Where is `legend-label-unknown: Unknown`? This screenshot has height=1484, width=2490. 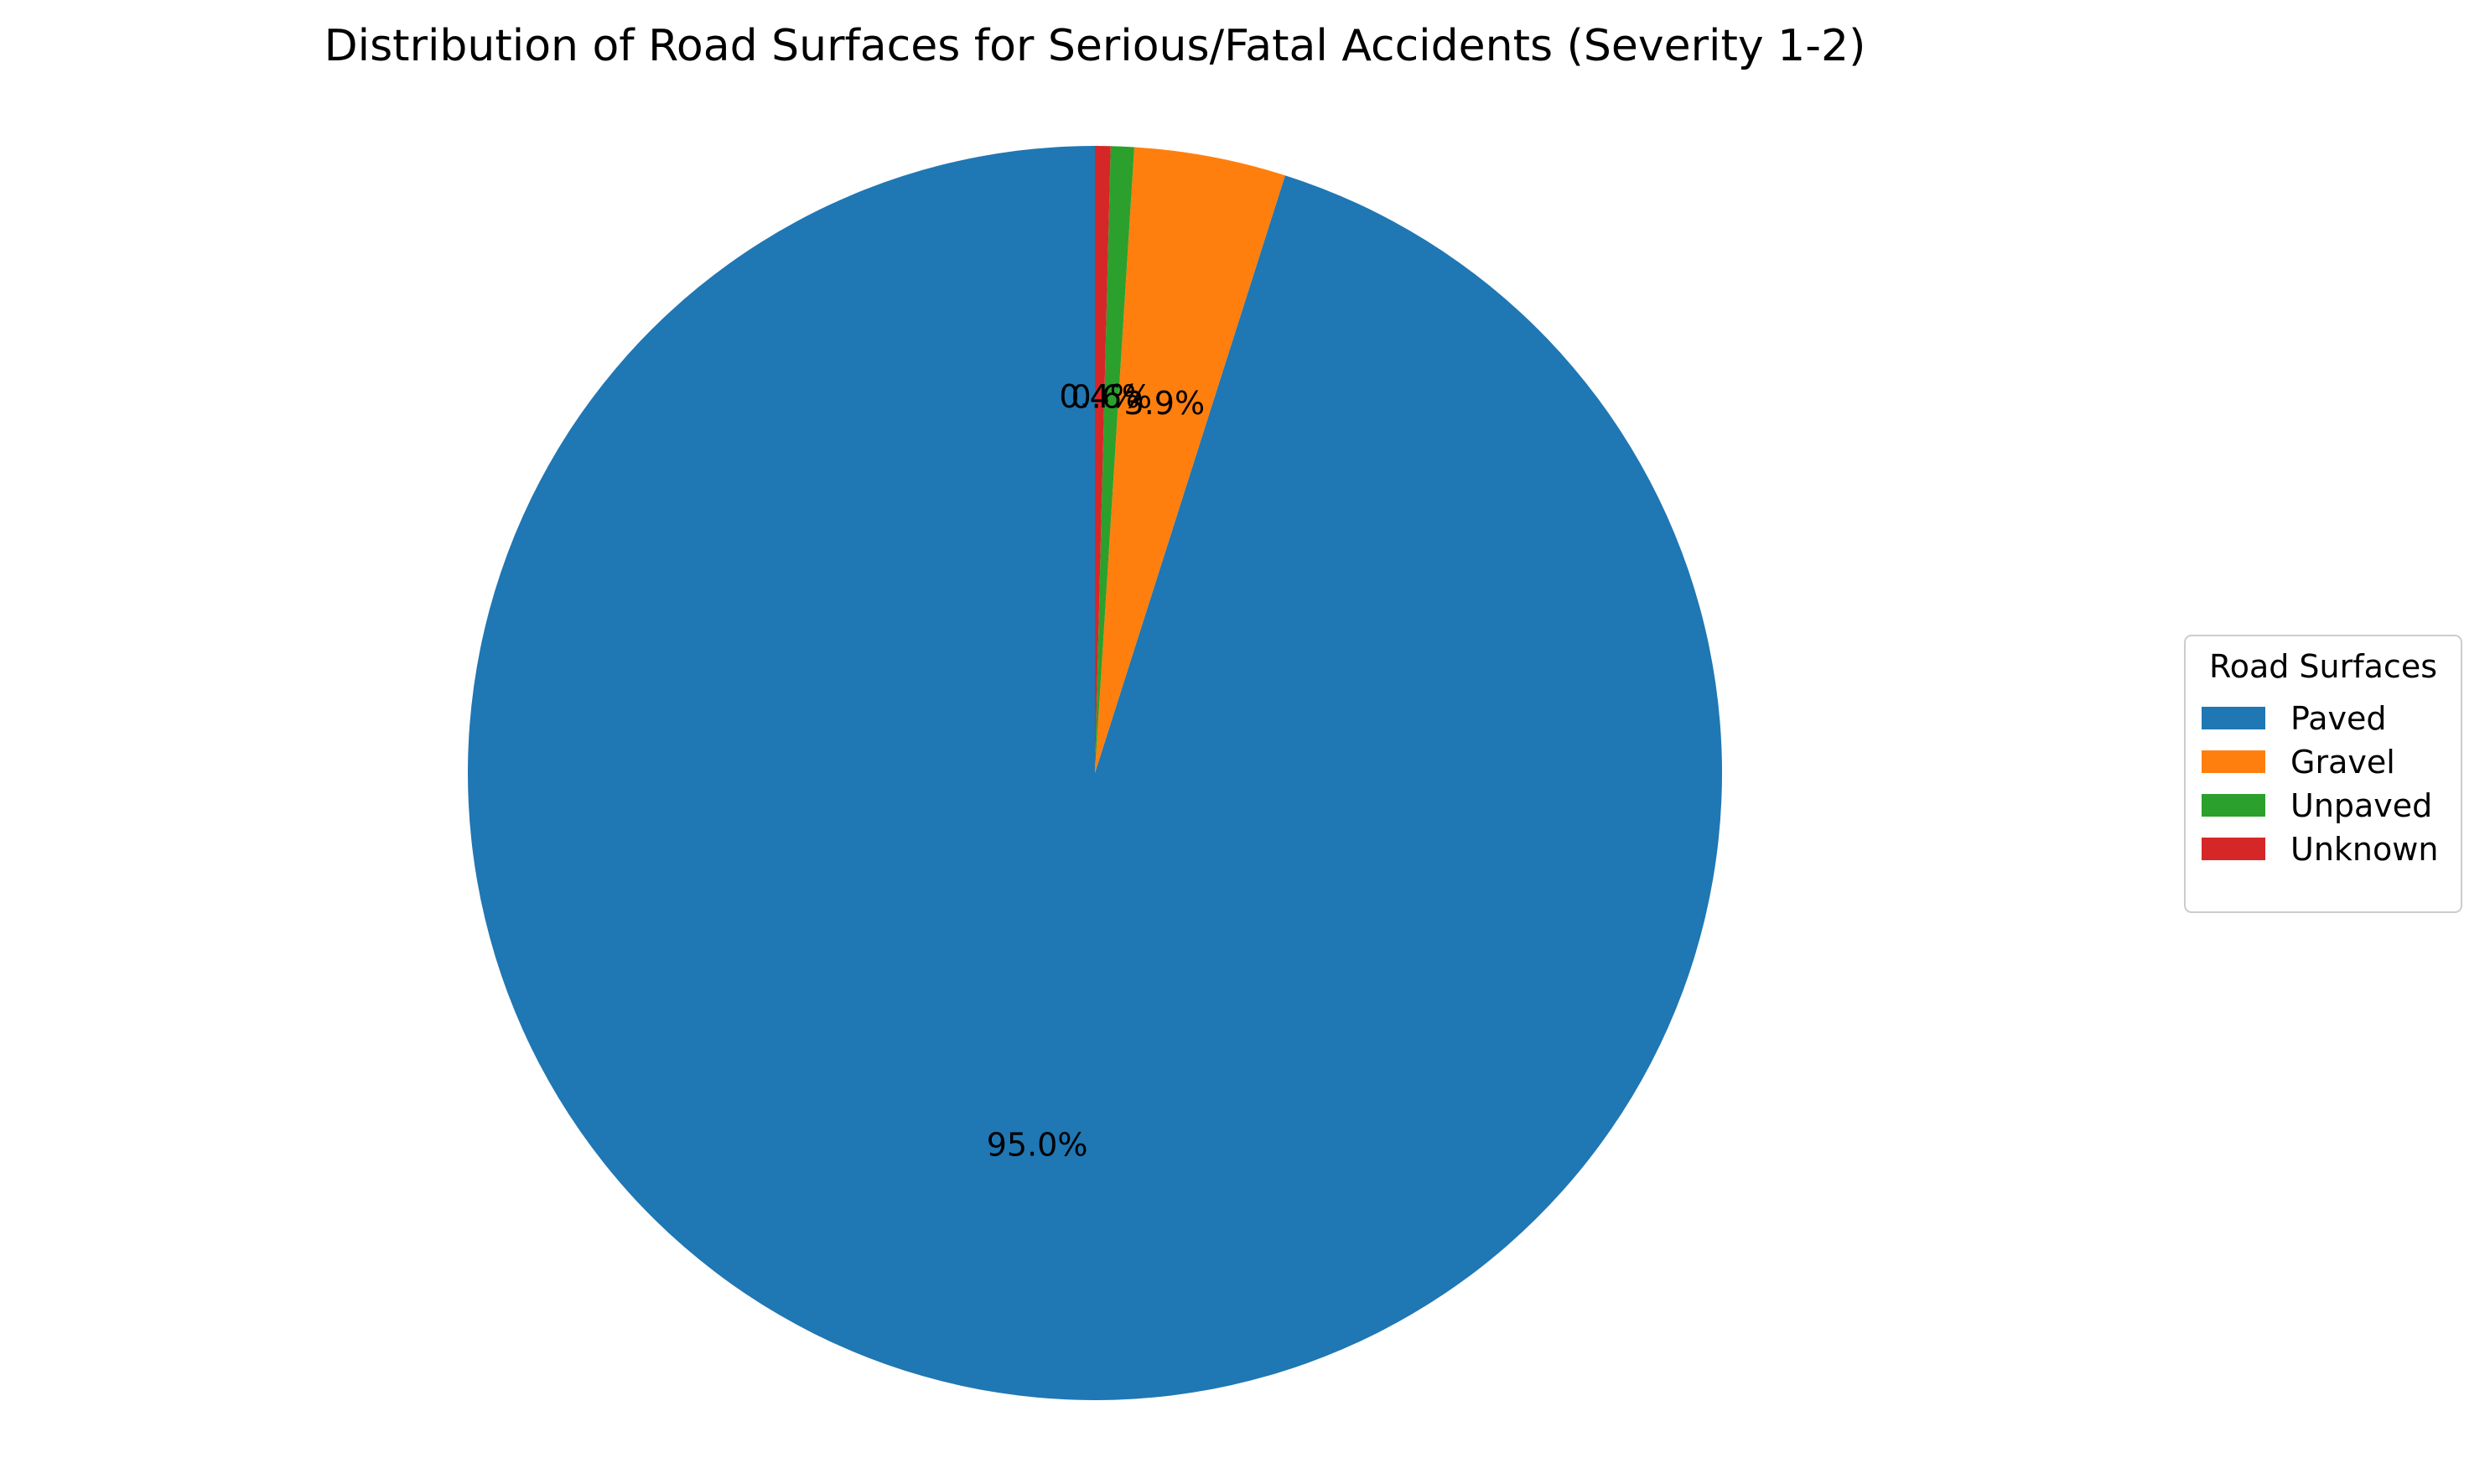 legend-label-unknown: Unknown is located at coordinates (2364, 849).